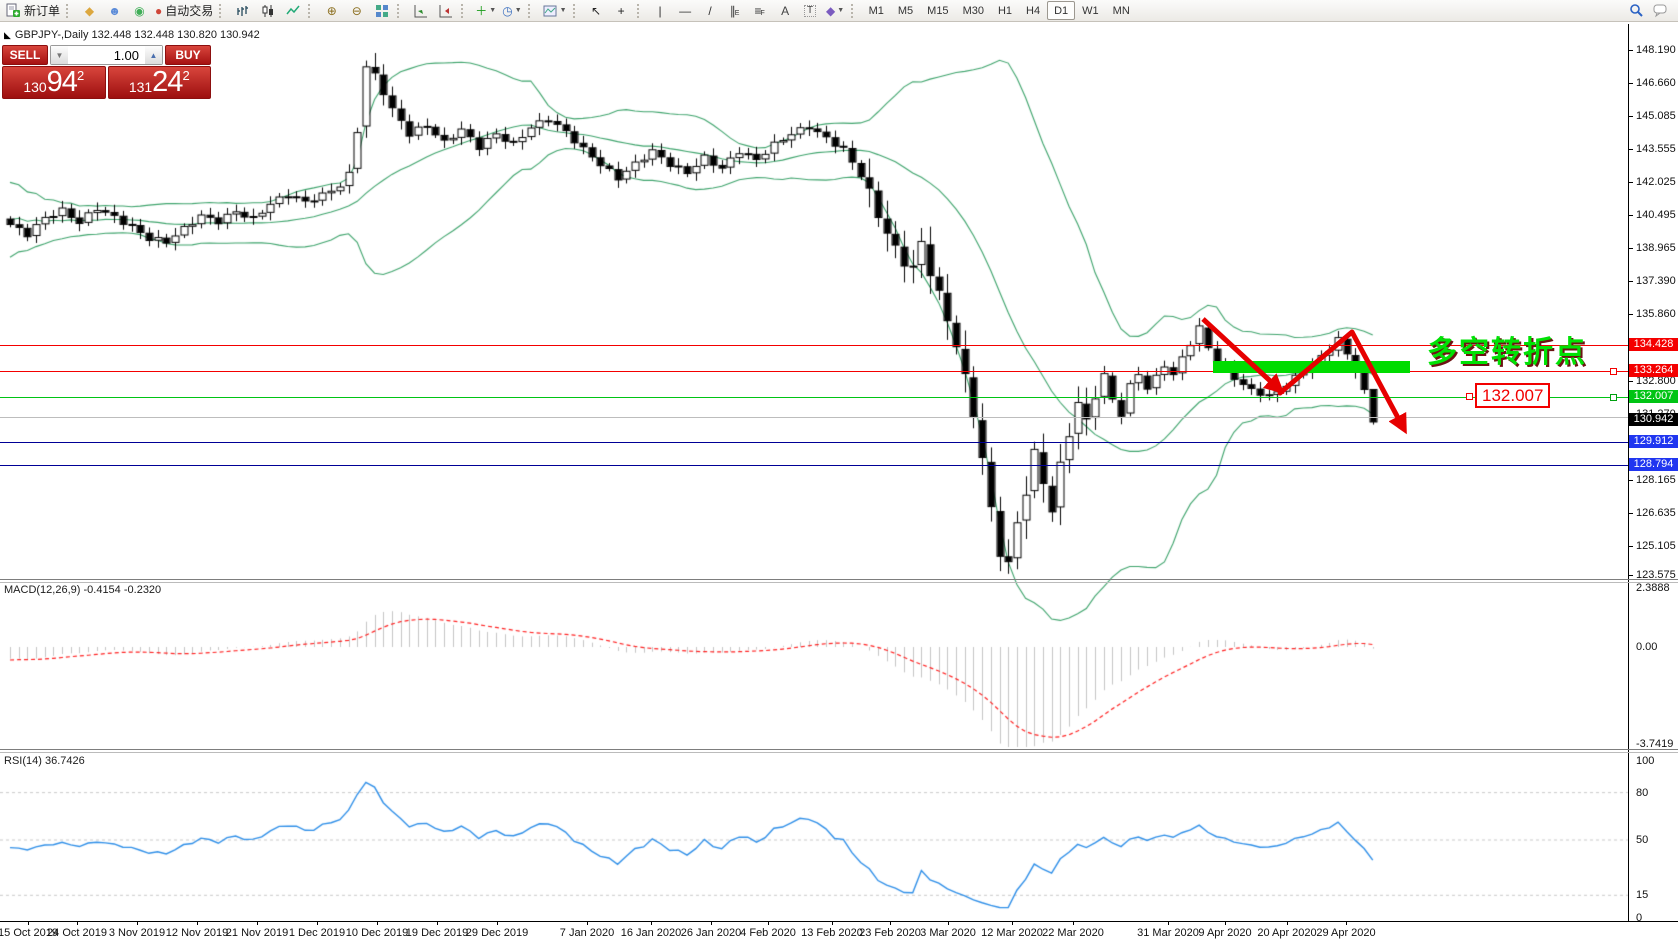 This screenshot has height=942, width=1678. Describe the element at coordinates (1656, 83) in the screenshot. I see `price-tick-label: 146.660` at that location.